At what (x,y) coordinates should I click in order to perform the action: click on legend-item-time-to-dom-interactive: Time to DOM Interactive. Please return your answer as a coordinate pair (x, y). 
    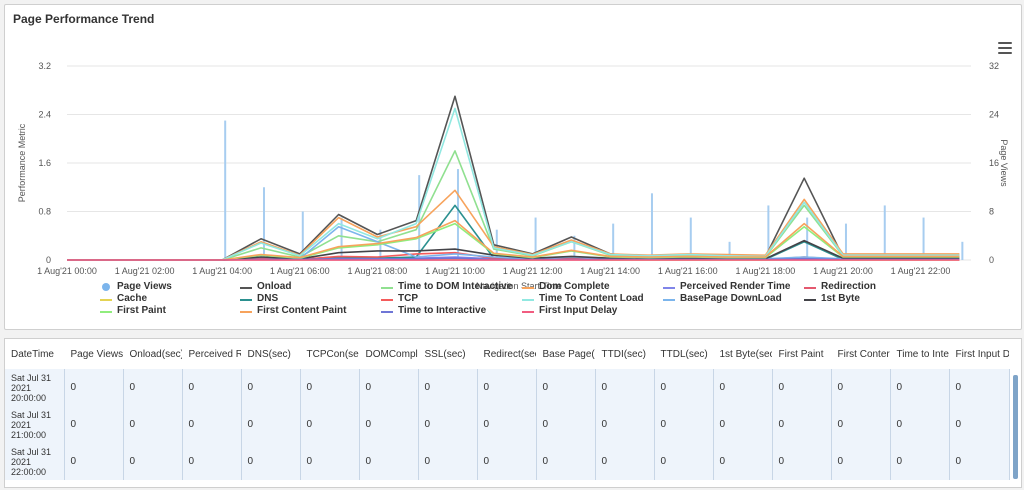
    Looking at the image, I should click on (446, 286).